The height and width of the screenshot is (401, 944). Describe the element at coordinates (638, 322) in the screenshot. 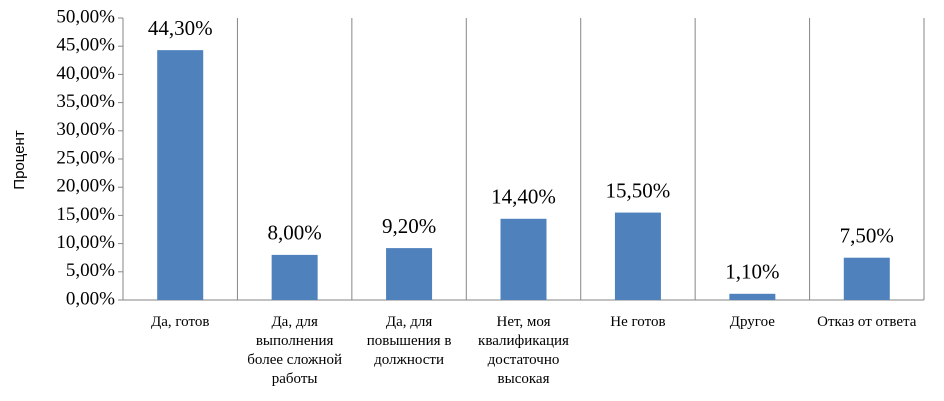

I see `x-tick-label: Не готов` at that location.